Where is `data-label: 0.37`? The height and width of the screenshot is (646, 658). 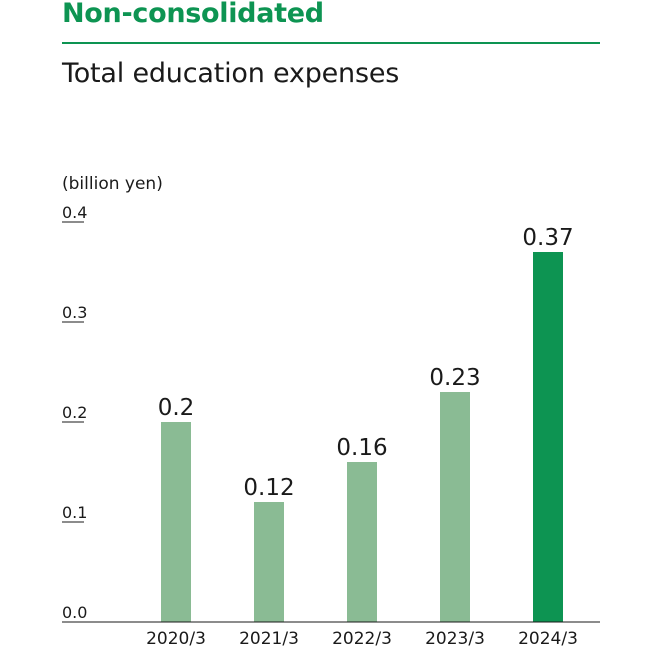 data-label: 0.37 is located at coordinates (547, 238).